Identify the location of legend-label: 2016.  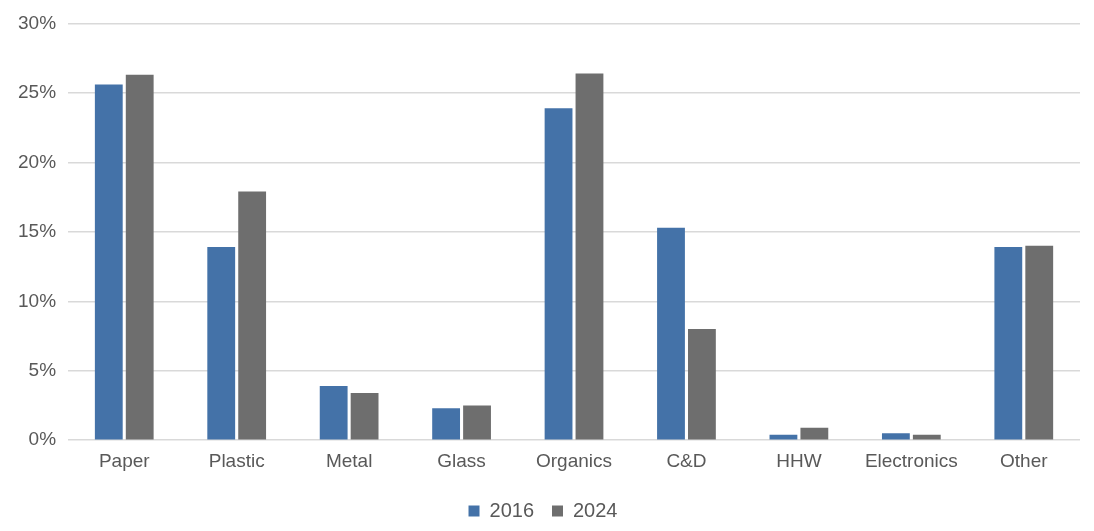
(512, 509).